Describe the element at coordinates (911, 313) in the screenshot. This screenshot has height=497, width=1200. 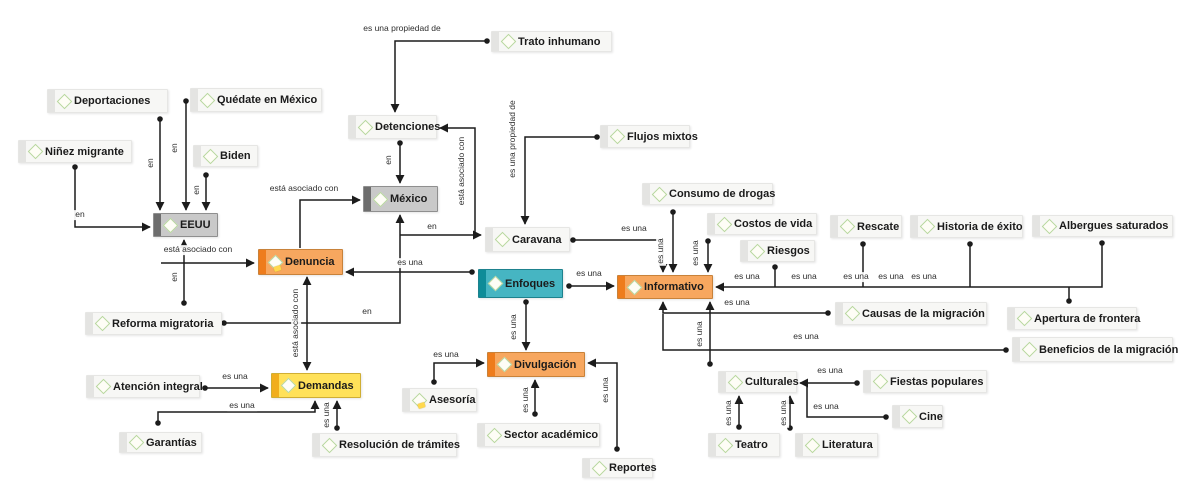
I see `concept-node-causas-de-la-migracion: Causas de la migración` at that location.